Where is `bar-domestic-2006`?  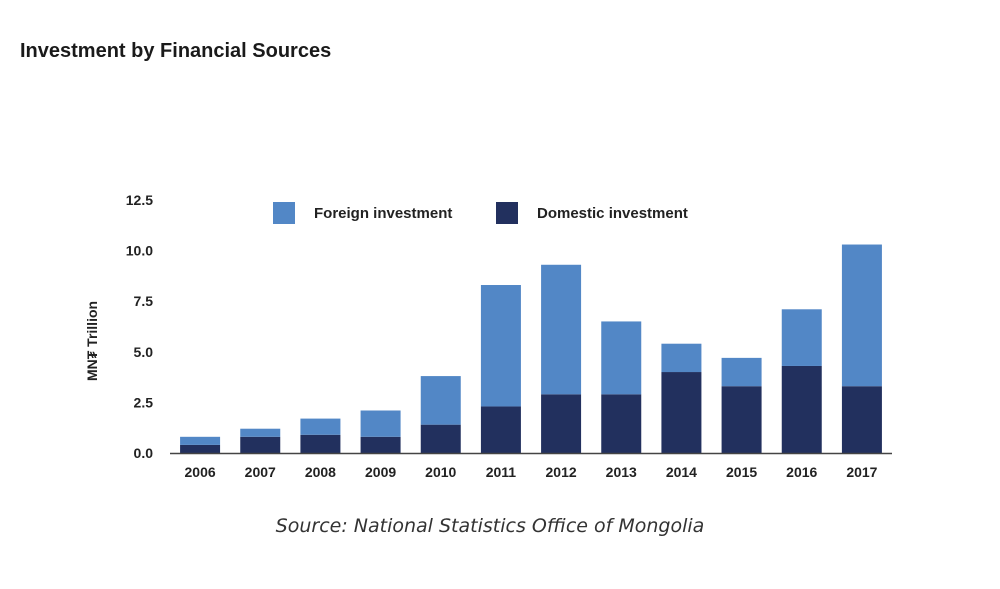
bar-domestic-2006 is located at coordinates (200, 448).